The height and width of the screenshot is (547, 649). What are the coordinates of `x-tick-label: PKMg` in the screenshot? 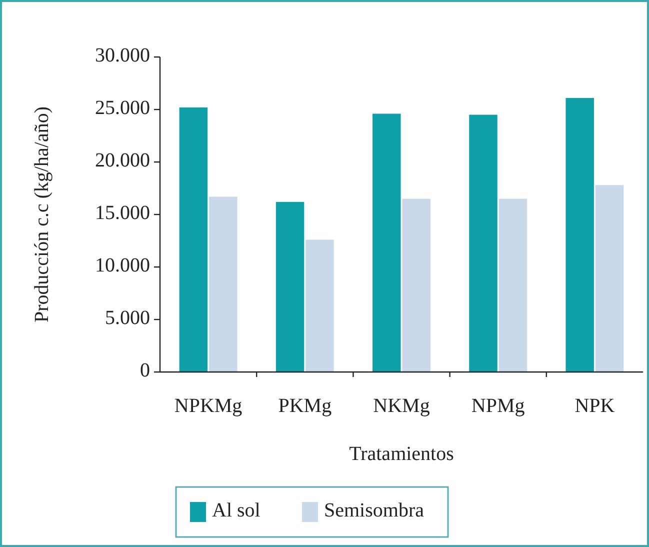 It's located at (305, 406).